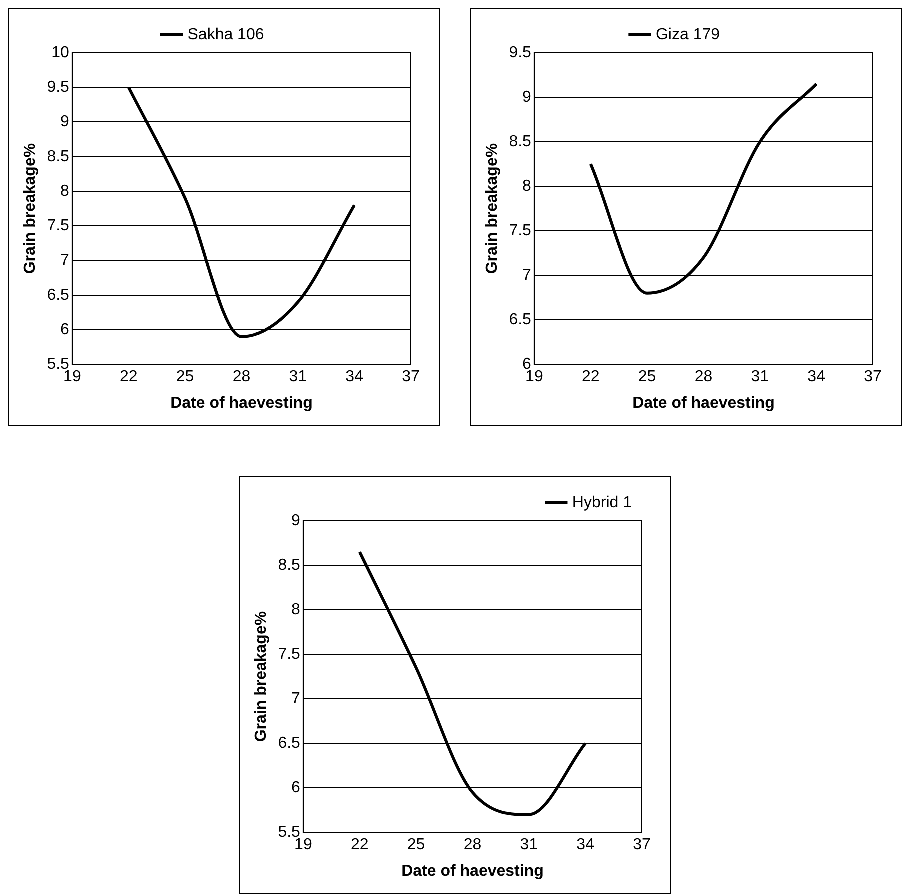 The image size is (910, 894). I want to click on legend-label: Hybrid 1, so click(602, 503).